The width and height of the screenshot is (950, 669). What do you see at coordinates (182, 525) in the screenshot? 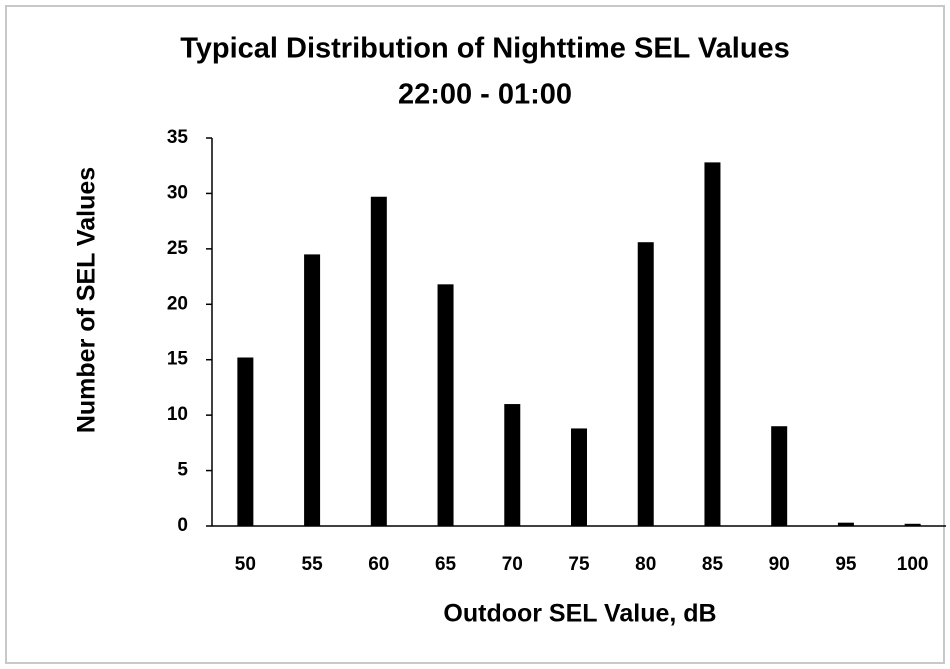
I see `y-tick-label: 0` at bounding box center [182, 525].